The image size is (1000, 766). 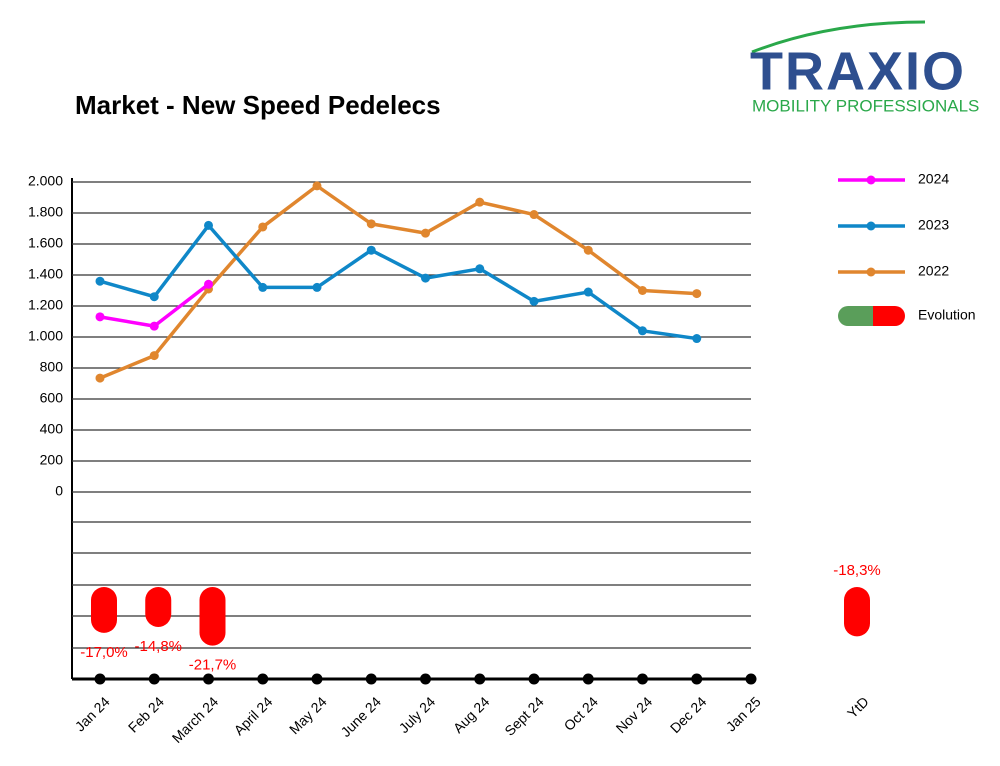 I want to click on legend-label: 2024, so click(x=933, y=179).